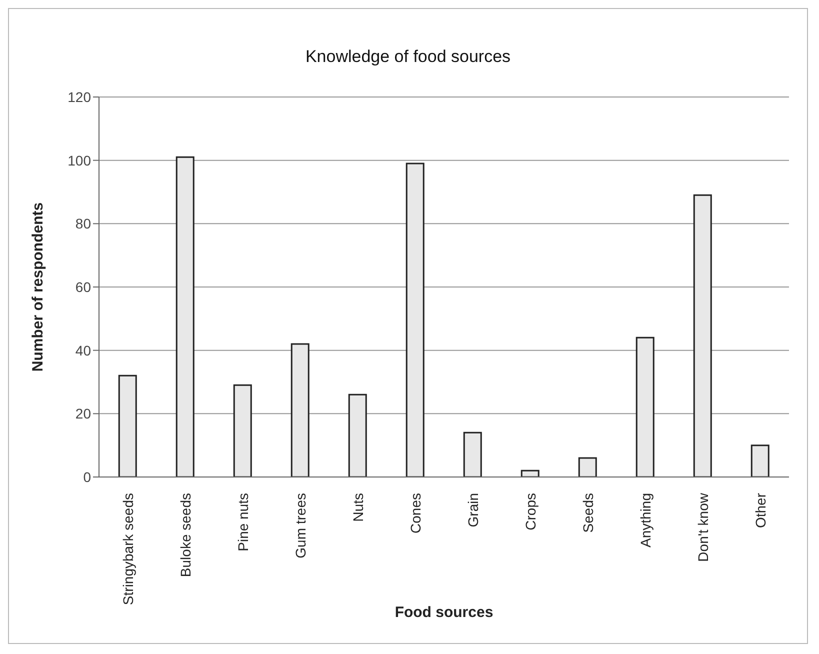  Describe the element at coordinates (358, 507) in the screenshot. I see `x-tick-label: Nuts` at that location.